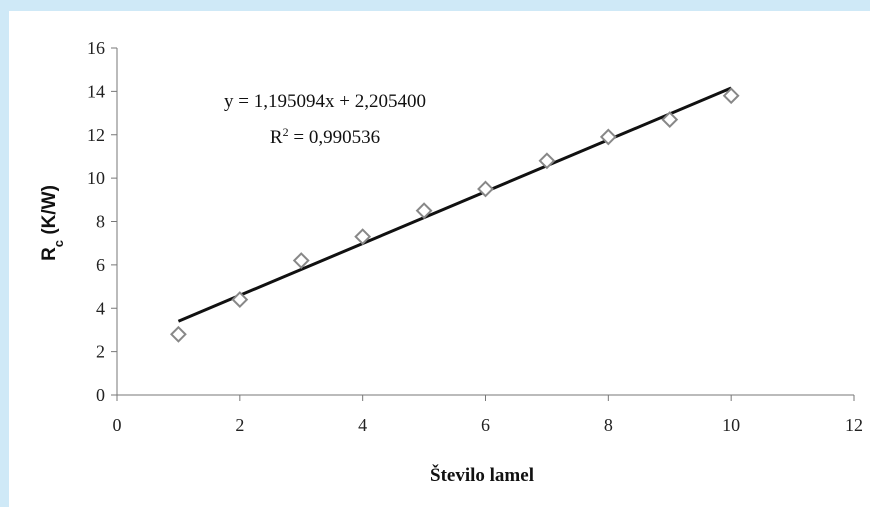 This screenshot has height=507, width=870. I want to click on y-tick-label: 0, so click(100, 395).